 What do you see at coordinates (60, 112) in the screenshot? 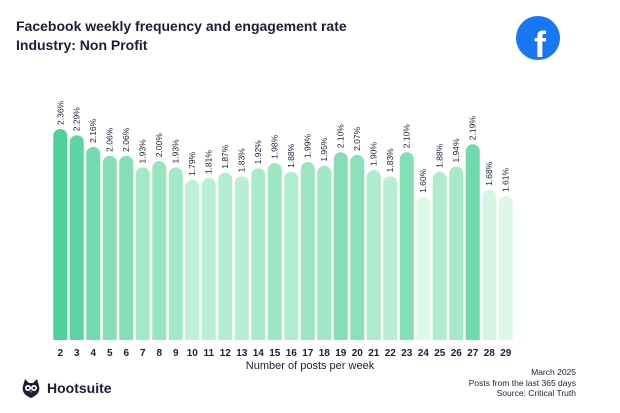
I see `data-label-2: 2.36%` at bounding box center [60, 112].